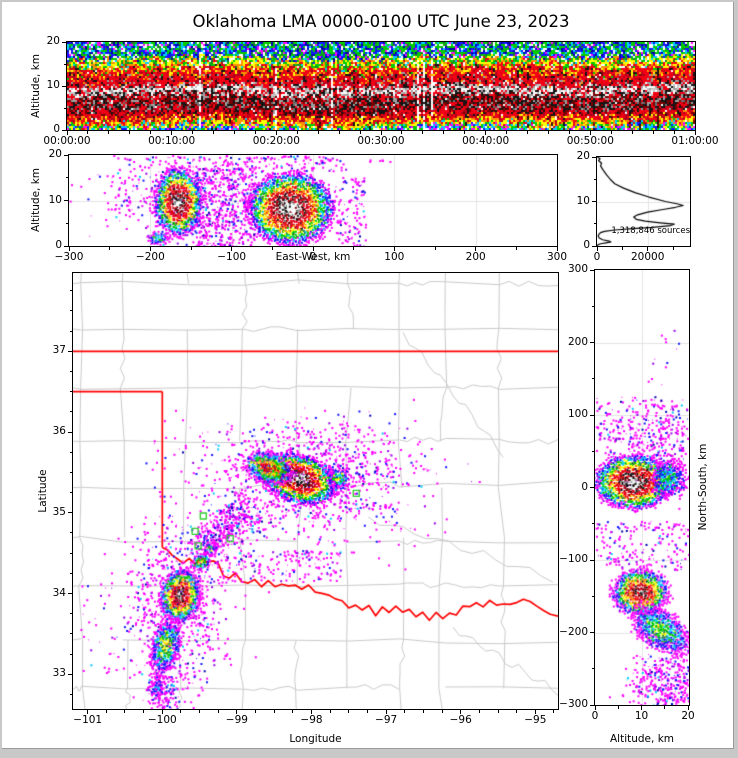 Image resolution: width=738 pixels, height=758 pixels. What do you see at coordinates (695, 141) in the screenshot?
I see `tick-label: 01:00:00` at bounding box center [695, 141].